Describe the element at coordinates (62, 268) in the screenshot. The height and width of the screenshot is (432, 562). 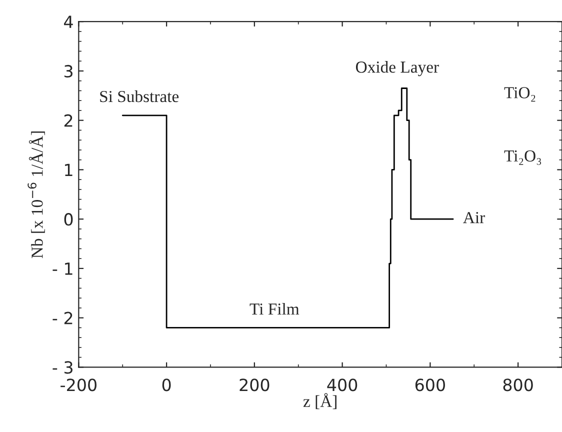
I see `y-tick-label: - 1` at that location.